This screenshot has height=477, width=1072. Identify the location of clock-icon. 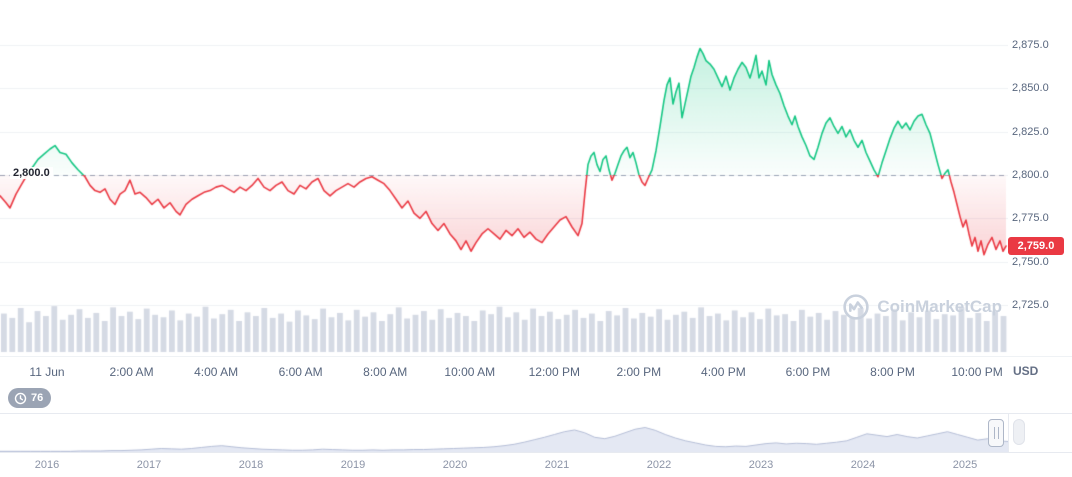
(20, 398).